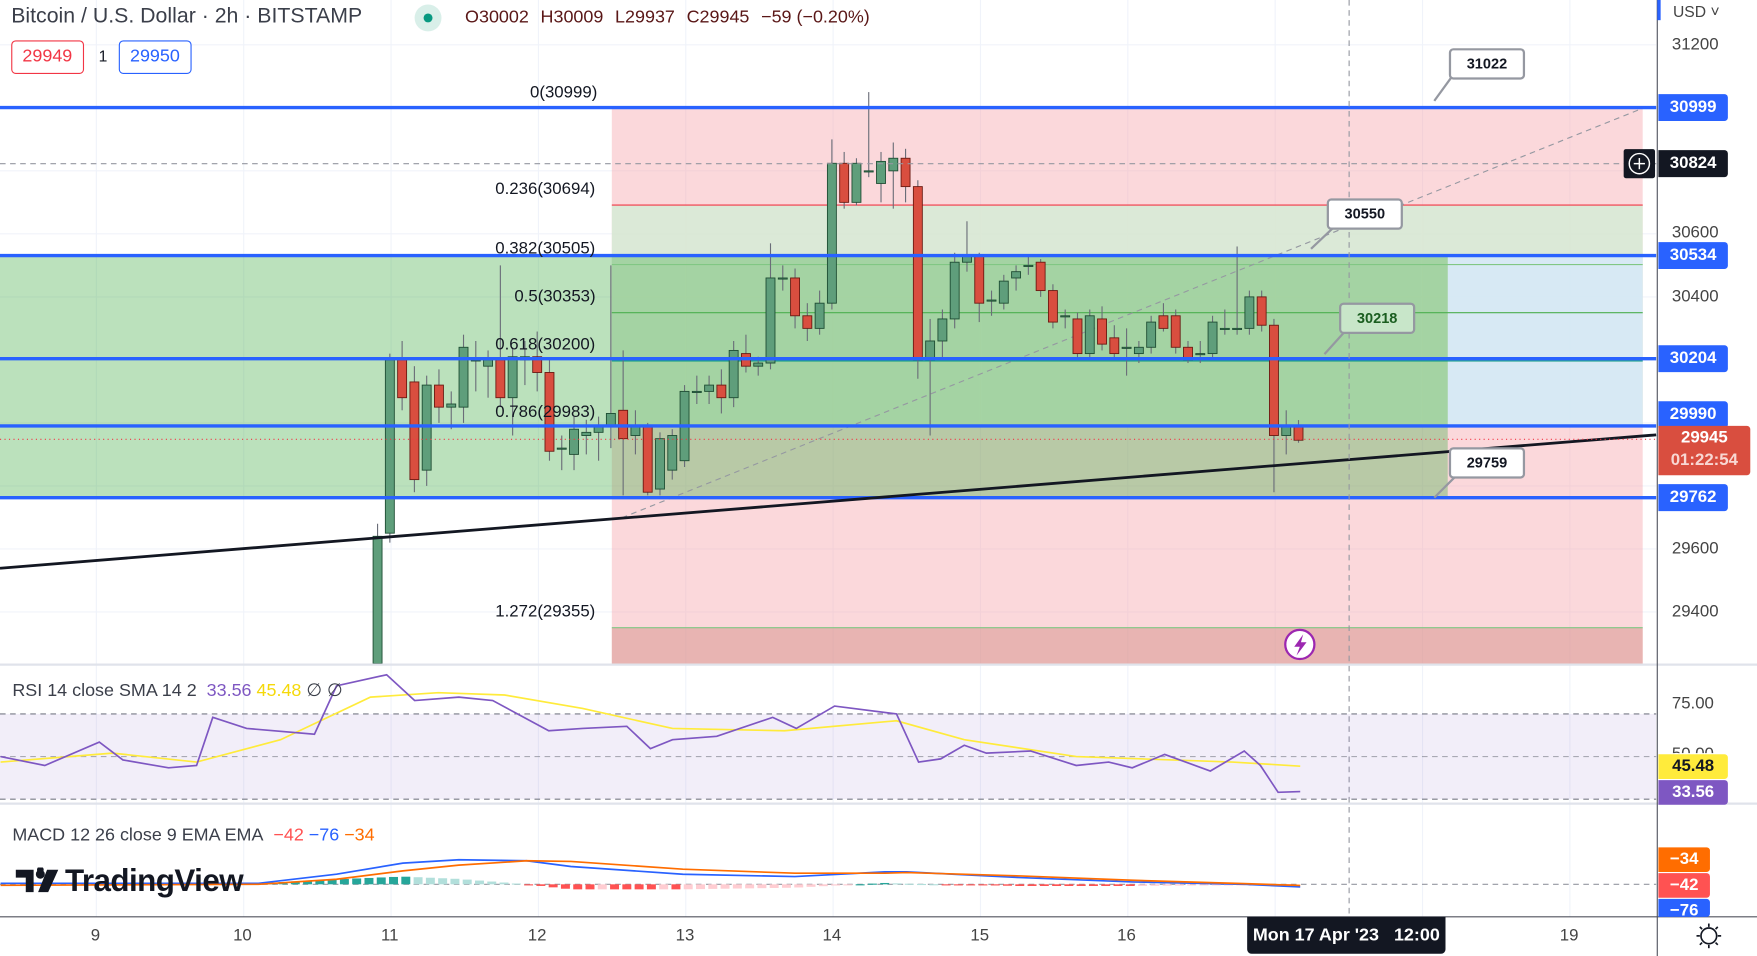 Image resolution: width=1757 pixels, height=956 pixels. What do you see at coordinates (138, 836) in the screenshot?
I see `macd-title: MACD 12 26 close 9 EMA EMA` at bounding box center [138, 836].